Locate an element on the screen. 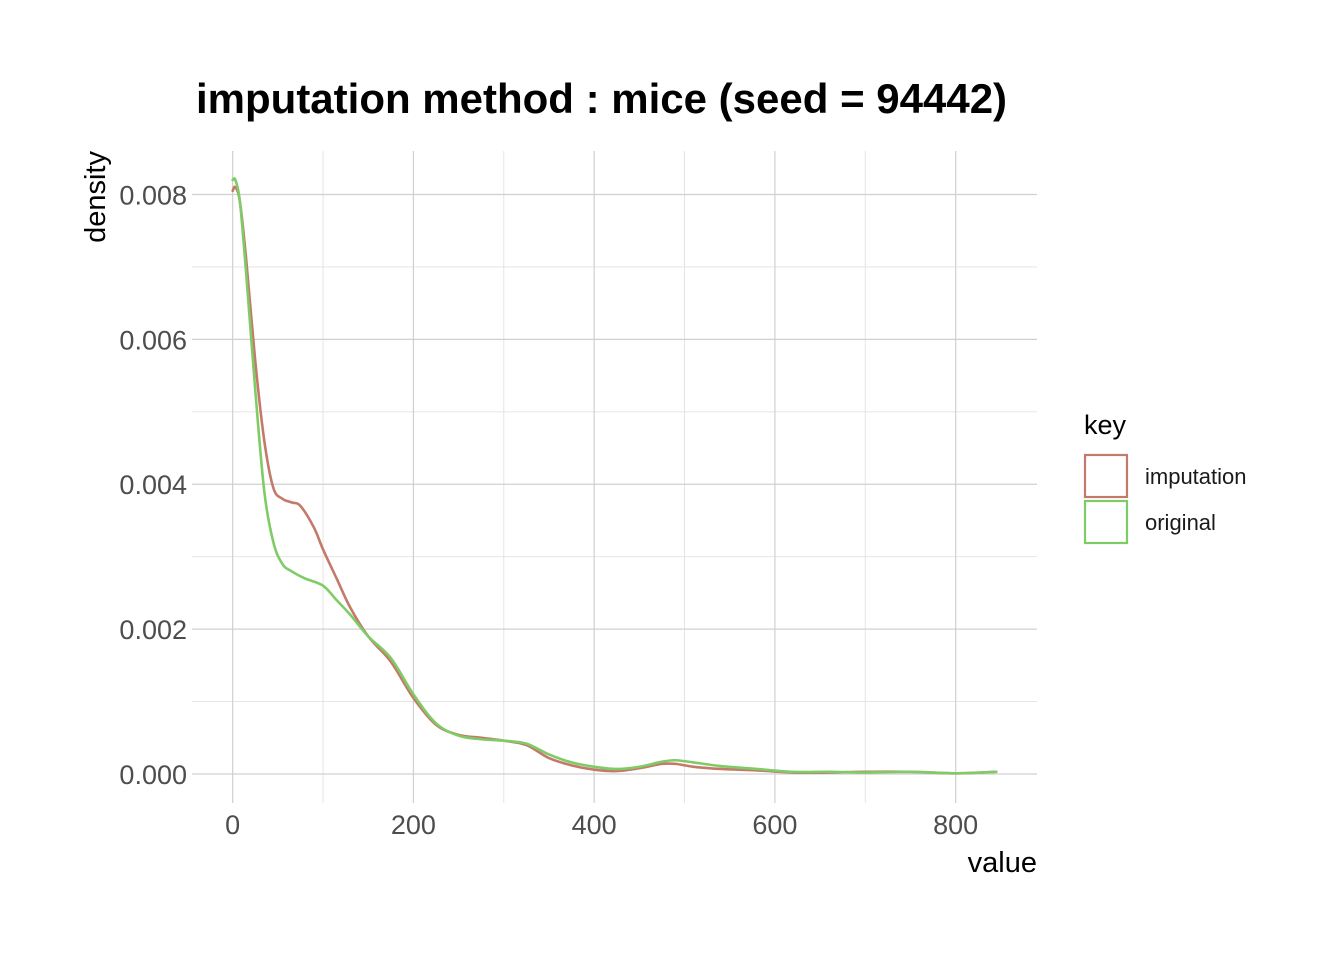 The height and width of the screenshot is (960, 1344). x-axis-ticks: 0 200 400 600 800 is located at coordinates (601, 825).